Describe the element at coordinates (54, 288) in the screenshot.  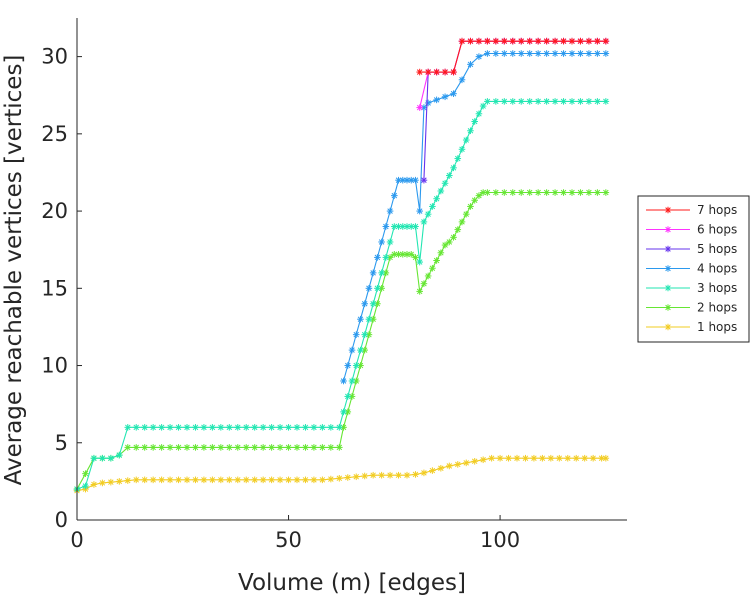
I see `y-tick-label: 15` at that location.